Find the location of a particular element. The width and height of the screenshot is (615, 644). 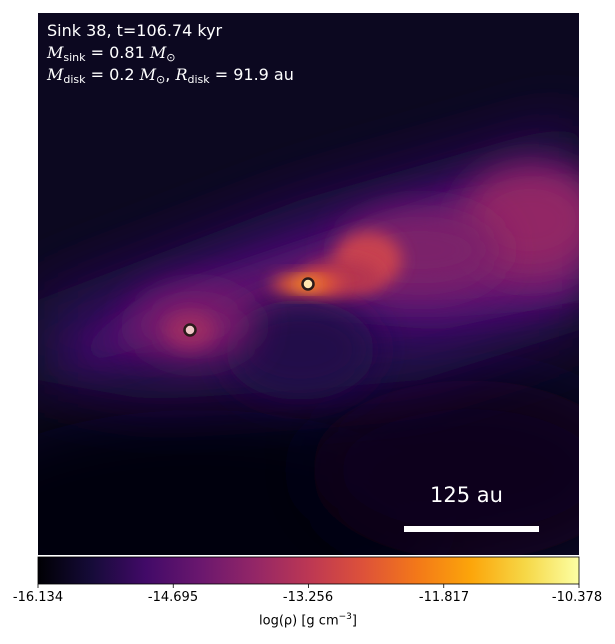

colorbar-tick-label: -11.817 is located at coordinates (444, 597).